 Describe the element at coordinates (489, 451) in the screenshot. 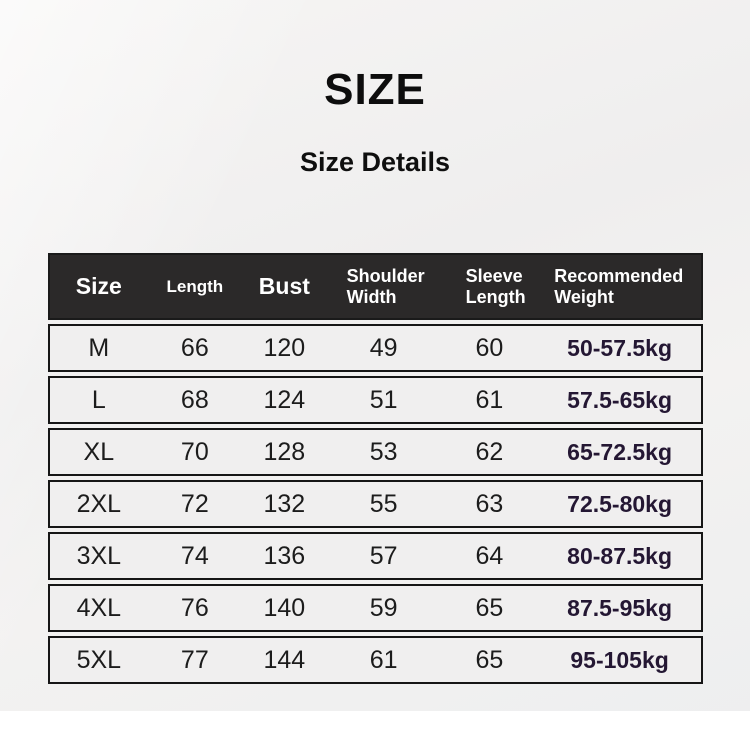

I see `cell-sleeve_length: 62` at that location.